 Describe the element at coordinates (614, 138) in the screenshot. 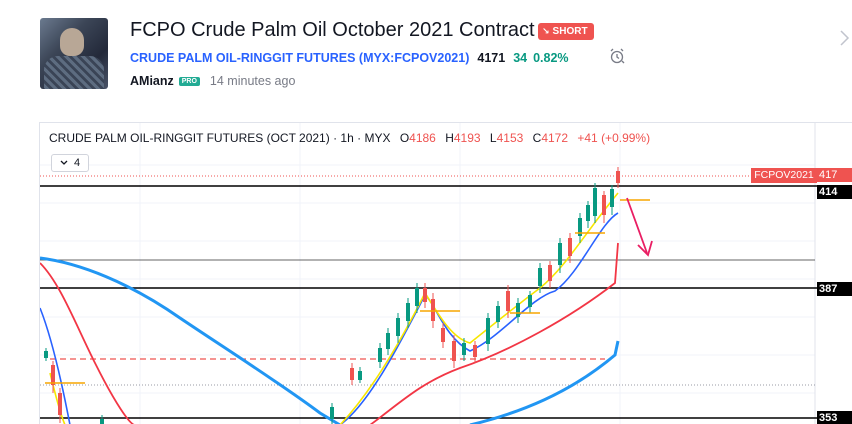

I see `legend-change: +41 (+0.99%)` at that location.